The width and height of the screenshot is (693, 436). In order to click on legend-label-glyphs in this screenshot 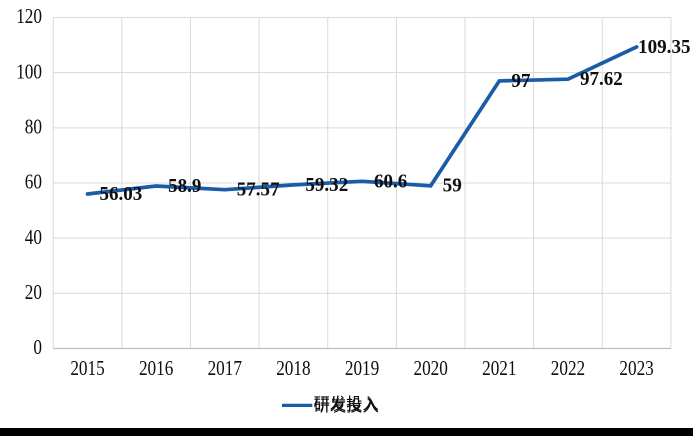, I will do `click(346, 405)`.